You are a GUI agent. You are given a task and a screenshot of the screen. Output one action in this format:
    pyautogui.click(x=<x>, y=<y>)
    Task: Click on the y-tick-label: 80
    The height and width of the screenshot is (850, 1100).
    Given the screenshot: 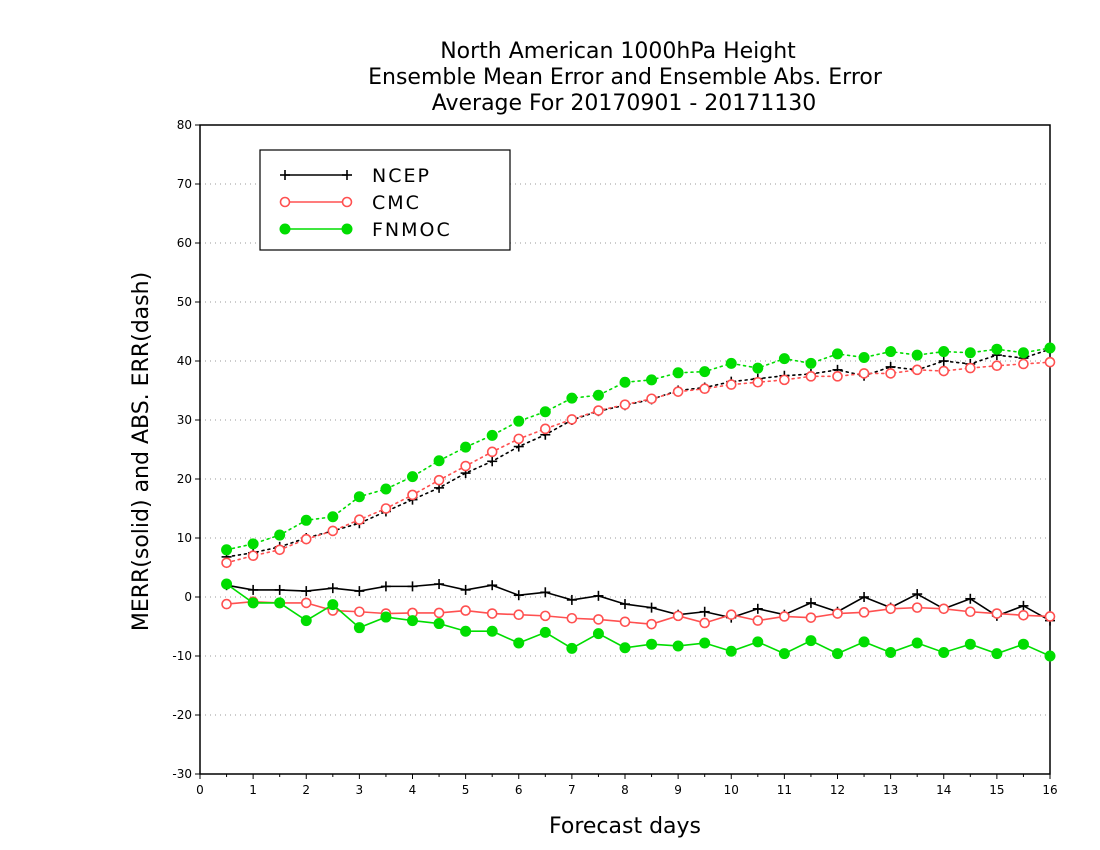 What is the action you would take?
    pyautogui.click(x=184, y=125)
    